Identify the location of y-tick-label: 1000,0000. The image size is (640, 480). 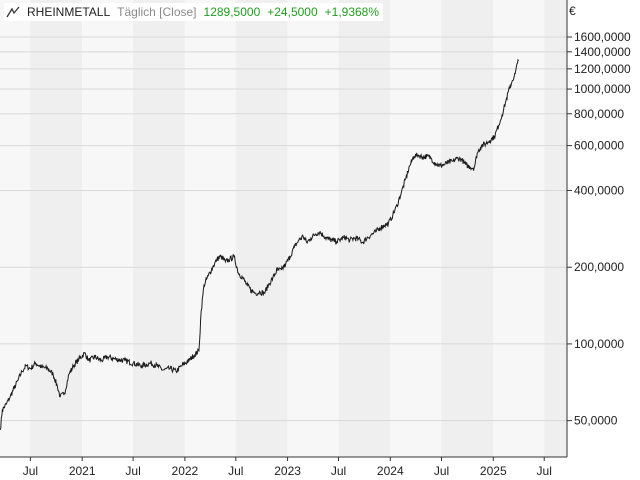
(602, 89).